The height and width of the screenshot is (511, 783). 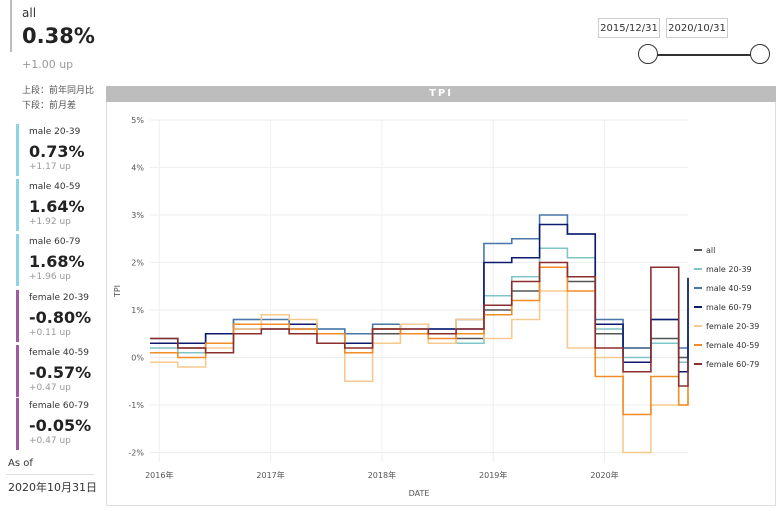 I want to click on y-tick-label: 5%, so click(x=137, y=120).